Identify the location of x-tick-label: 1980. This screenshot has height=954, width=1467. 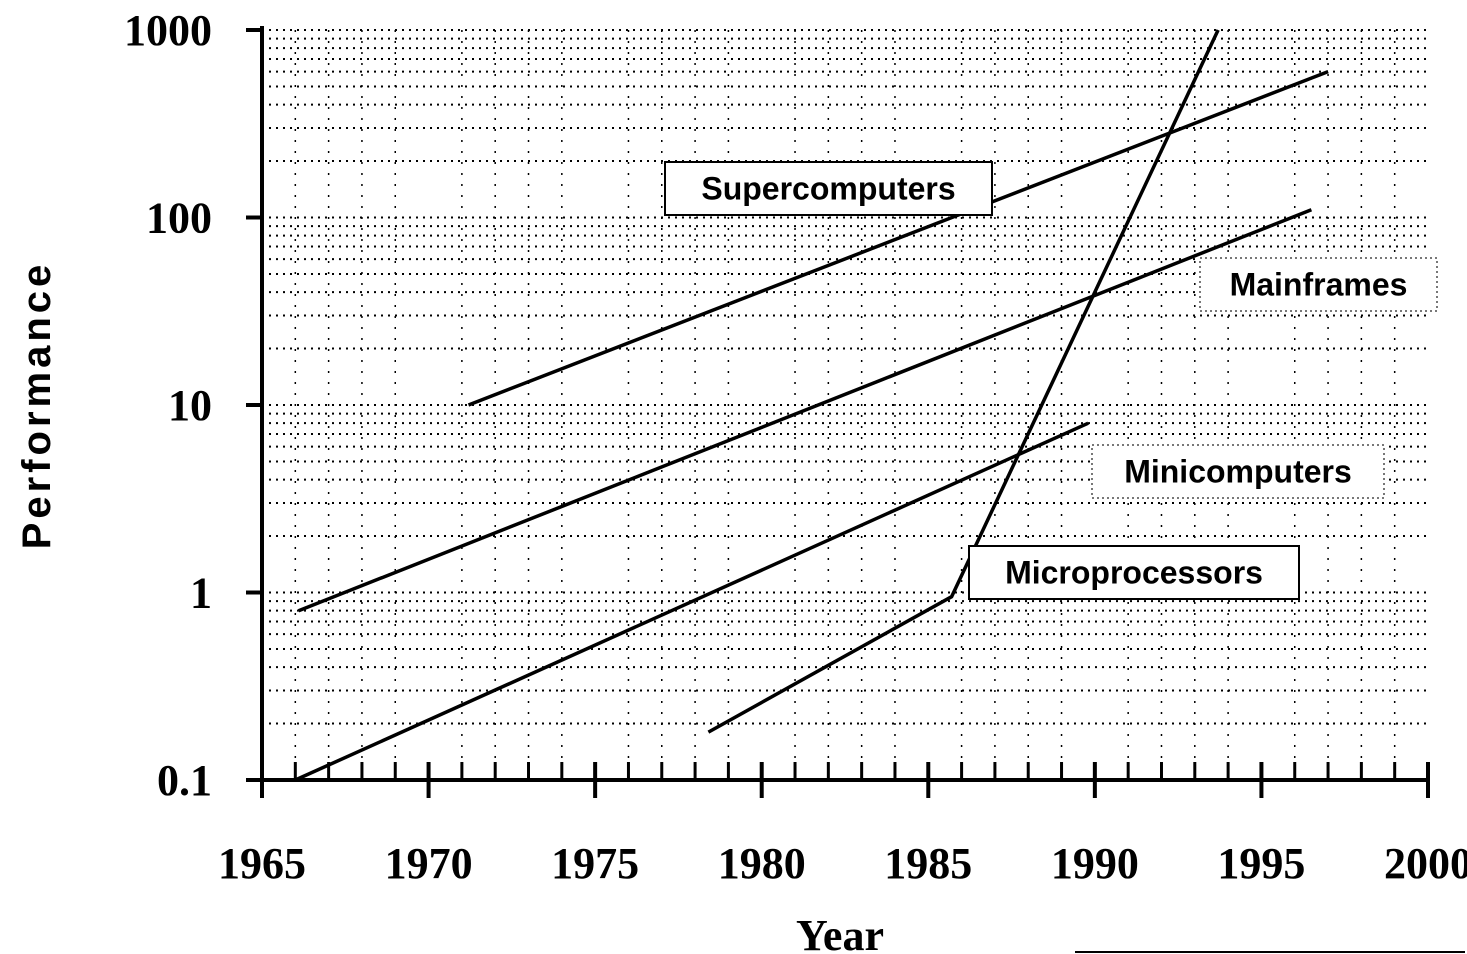
(762, 863).